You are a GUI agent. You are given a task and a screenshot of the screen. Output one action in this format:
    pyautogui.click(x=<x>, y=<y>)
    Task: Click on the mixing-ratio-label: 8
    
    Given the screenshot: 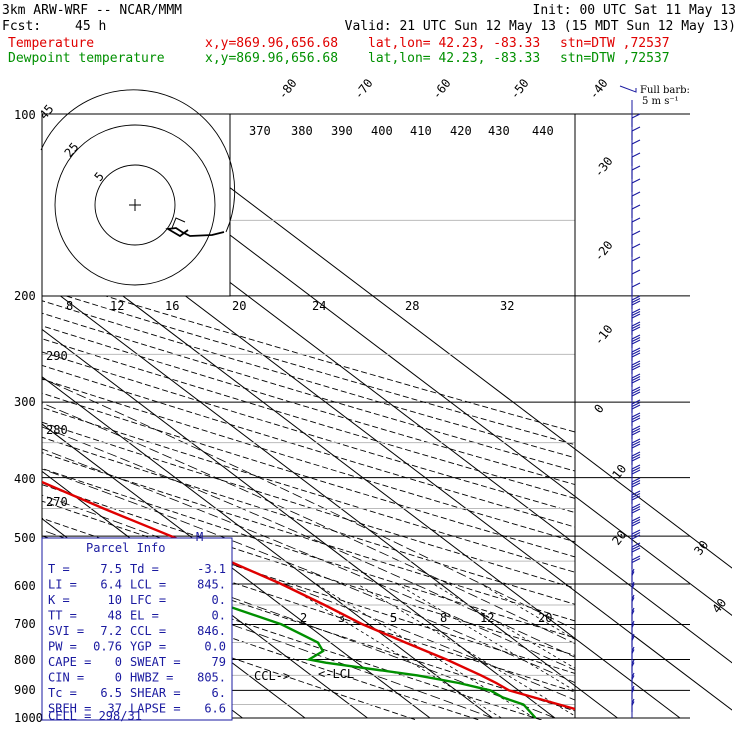 What is the action you would take?
    pyautogui.click(x=443, y=618)
    